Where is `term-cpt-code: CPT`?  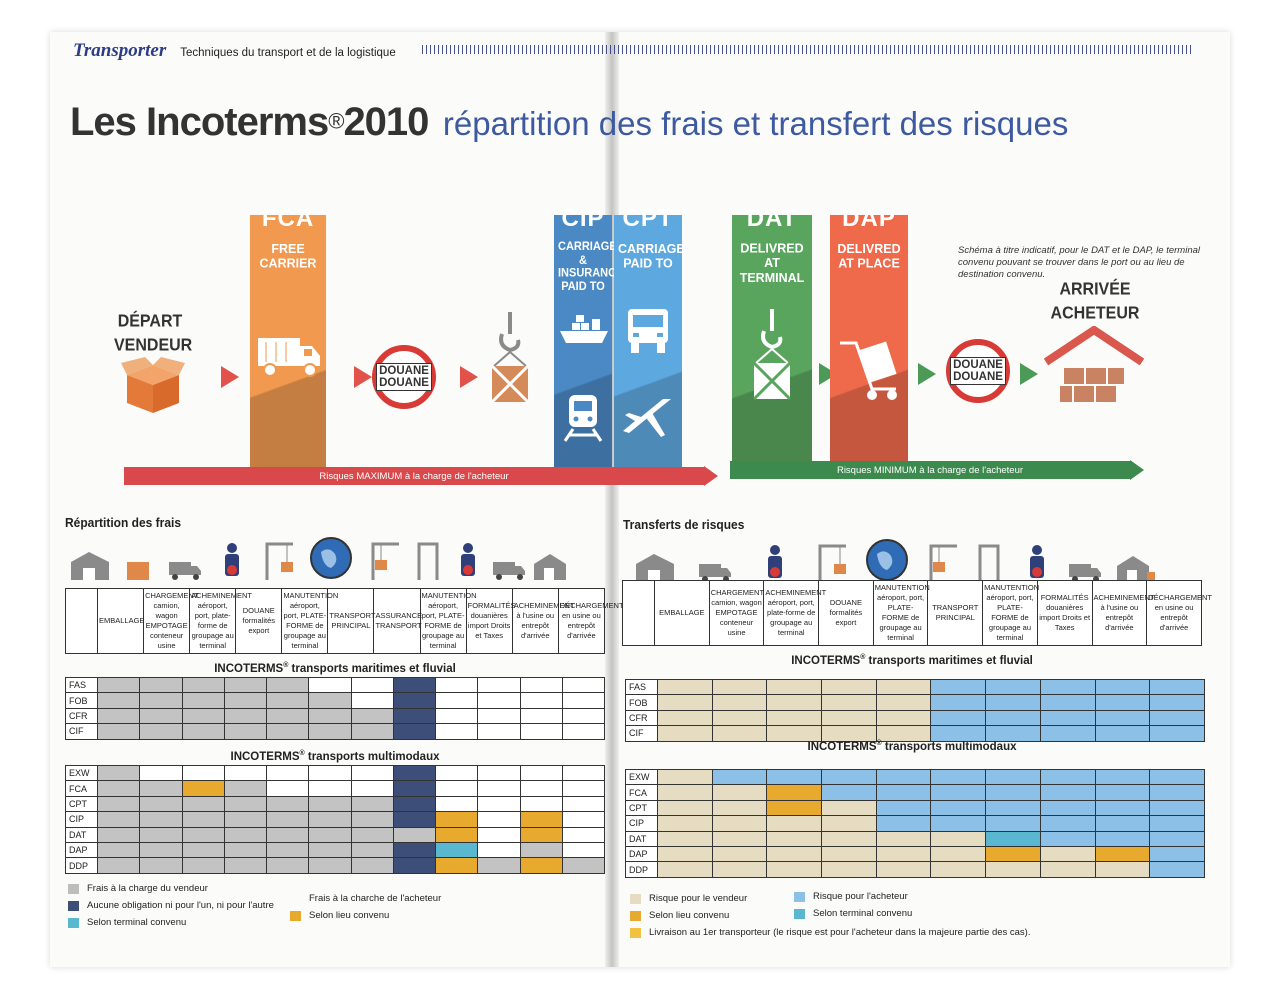 term-cpt-code: CPT is located at coordinates (648, 218).